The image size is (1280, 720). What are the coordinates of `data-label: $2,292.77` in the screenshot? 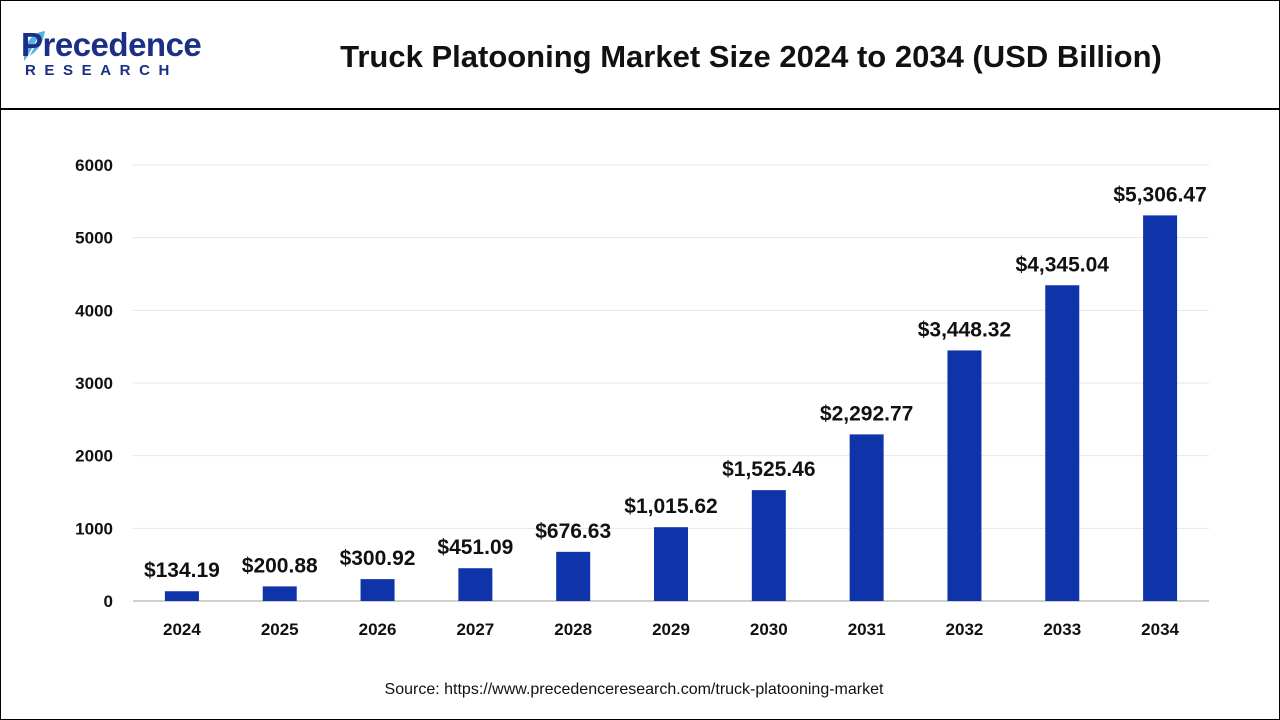 It's located at (866, 413).